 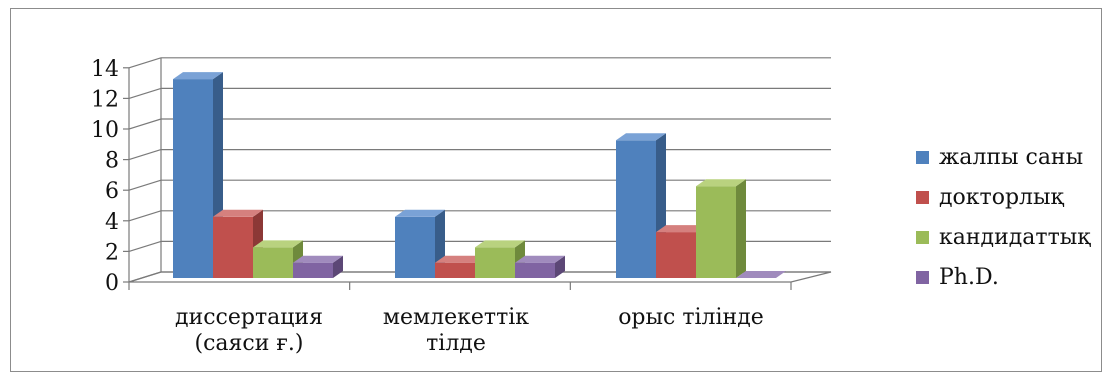 I want to click on category-label: мемлекеттік тілде, so click(x=456, y=331).